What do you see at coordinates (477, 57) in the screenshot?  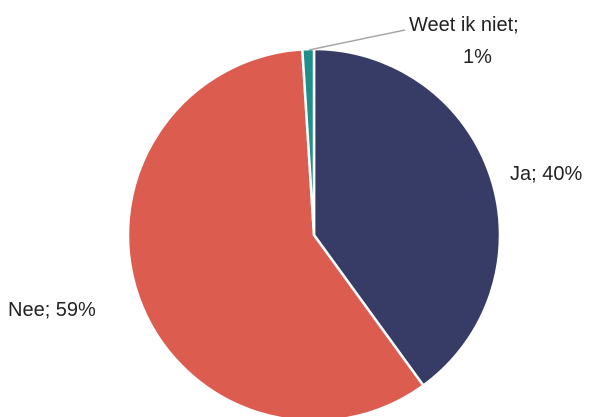 I see `label-weet-ik-niet-line2: 1%` at bounding box center [477, 57].